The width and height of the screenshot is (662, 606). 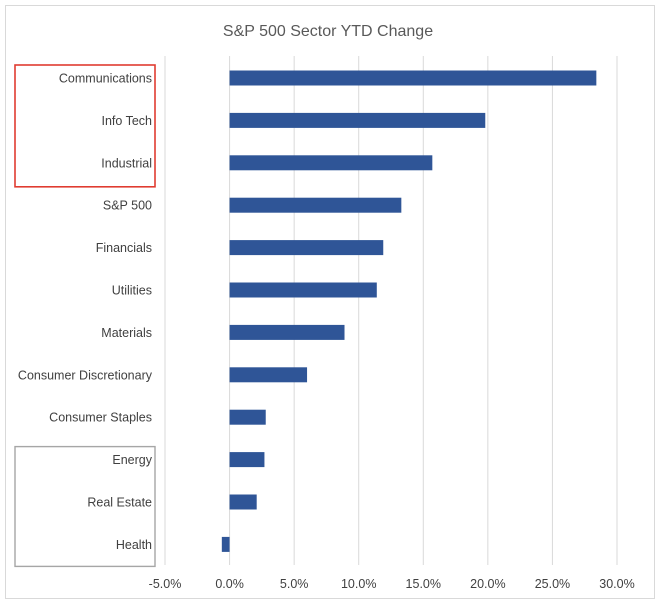 I want to click on category-label: Real Estate, so click(x=119, y=503).